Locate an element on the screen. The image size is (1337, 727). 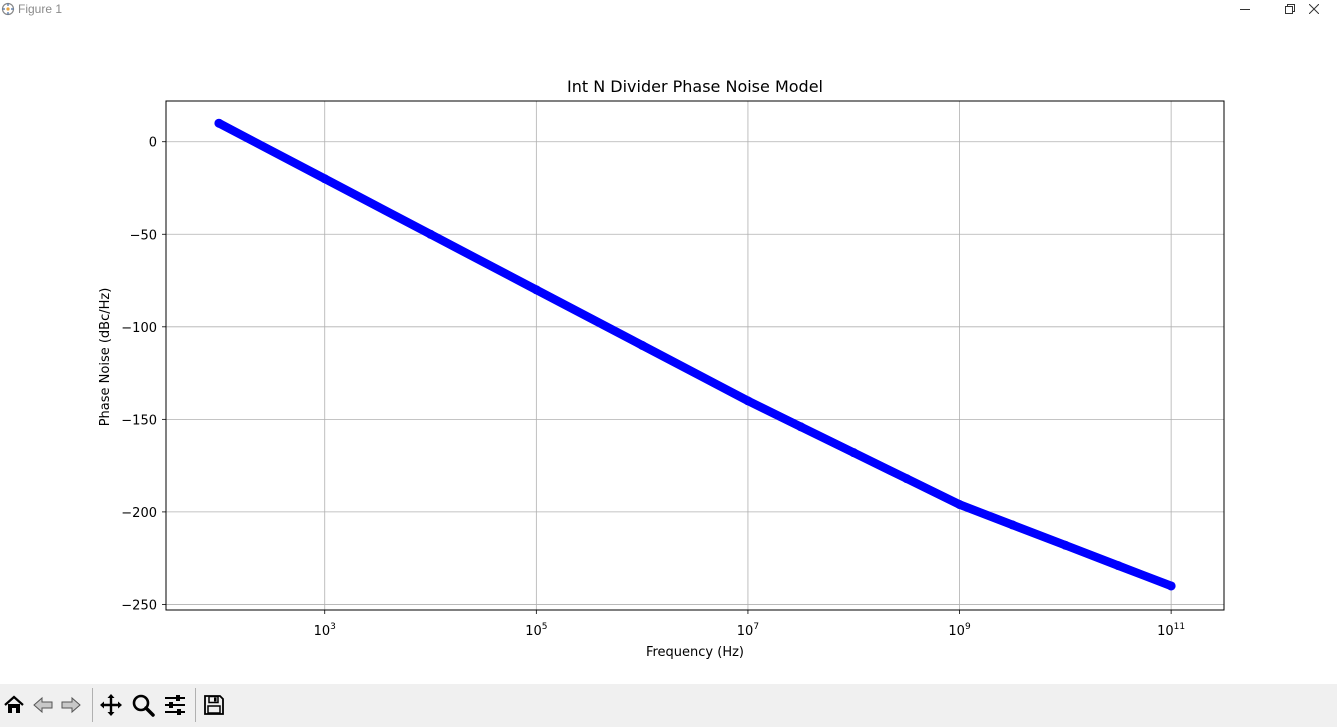
zoom-button is located at coordinates (143, 705).